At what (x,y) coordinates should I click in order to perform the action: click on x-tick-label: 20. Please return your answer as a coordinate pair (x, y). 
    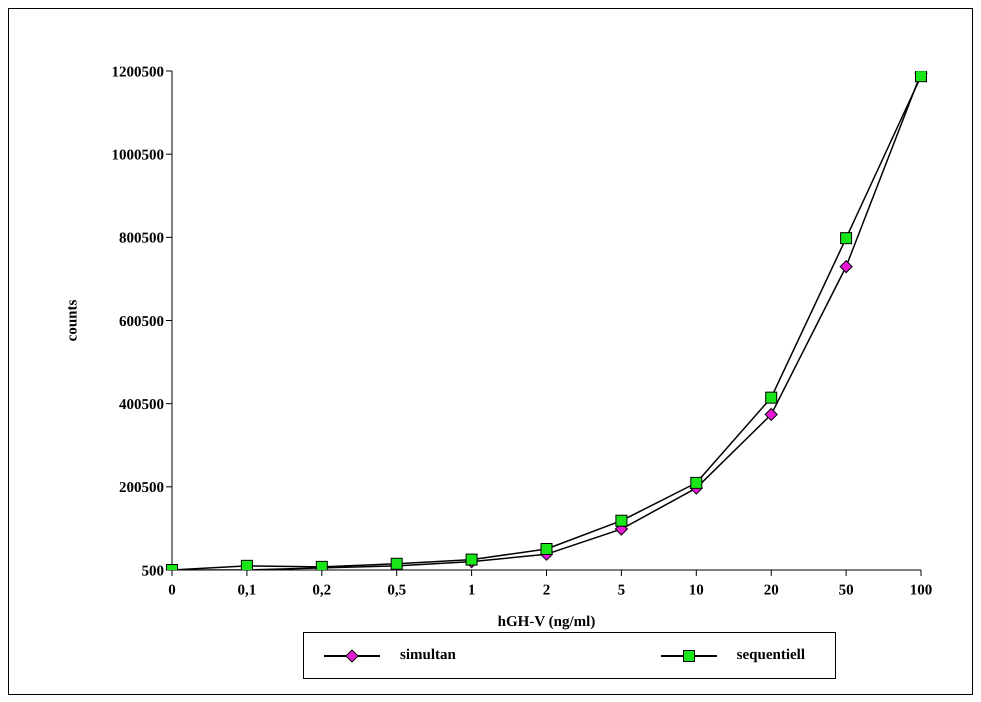
    Looking at the image, I should click on (771, 590).